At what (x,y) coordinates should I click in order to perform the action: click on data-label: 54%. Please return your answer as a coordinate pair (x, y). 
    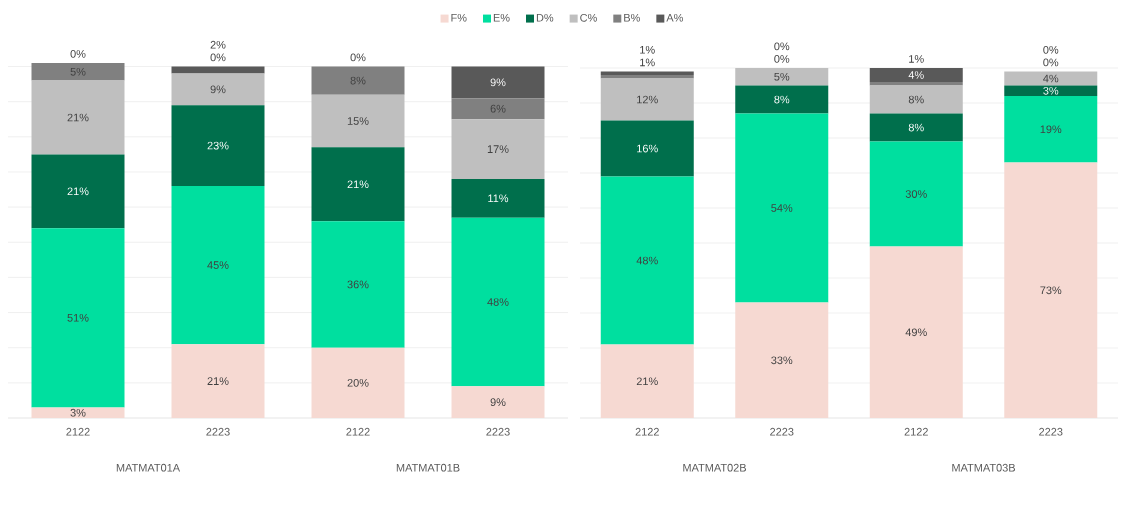
    Looking at the image, I should click on (782, 208).